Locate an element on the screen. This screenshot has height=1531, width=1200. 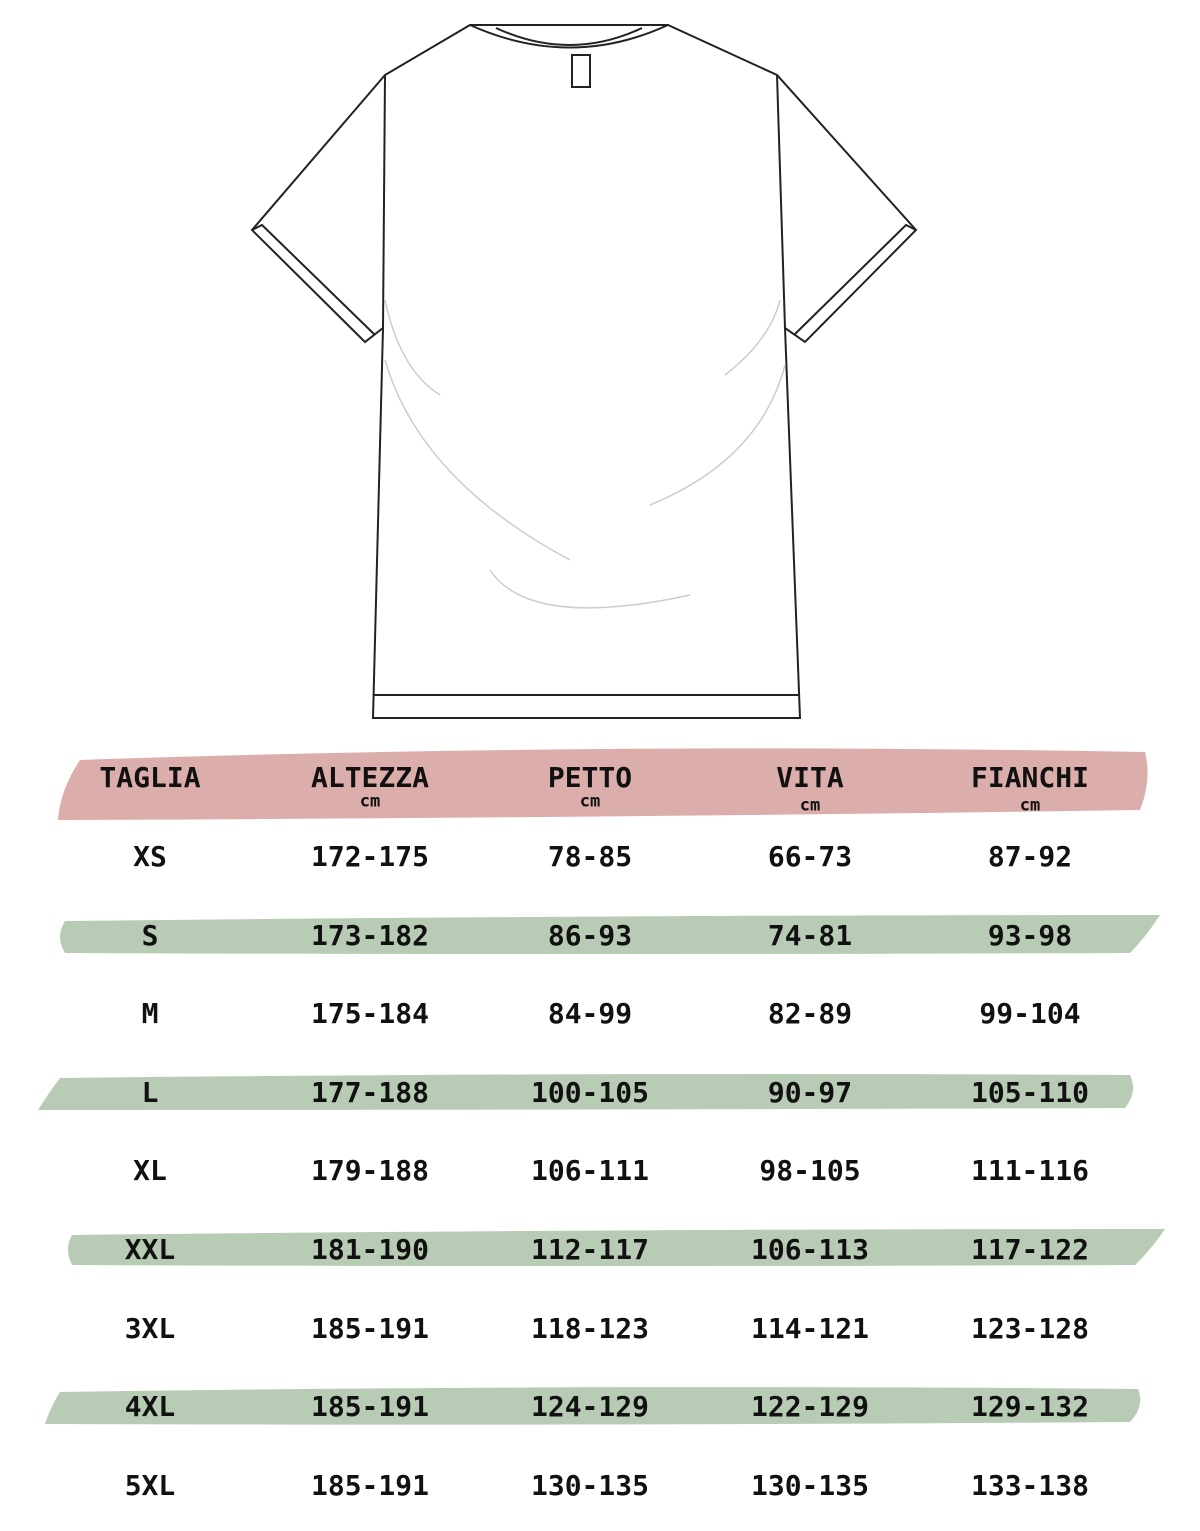
header-band is located at coordinates (603, 784).